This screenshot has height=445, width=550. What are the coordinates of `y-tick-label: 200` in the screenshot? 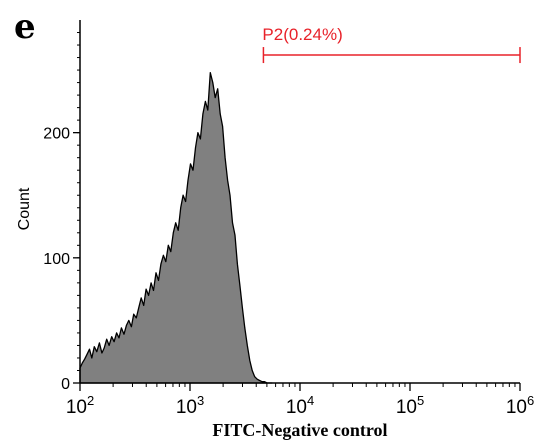 It's located at (56, 134).